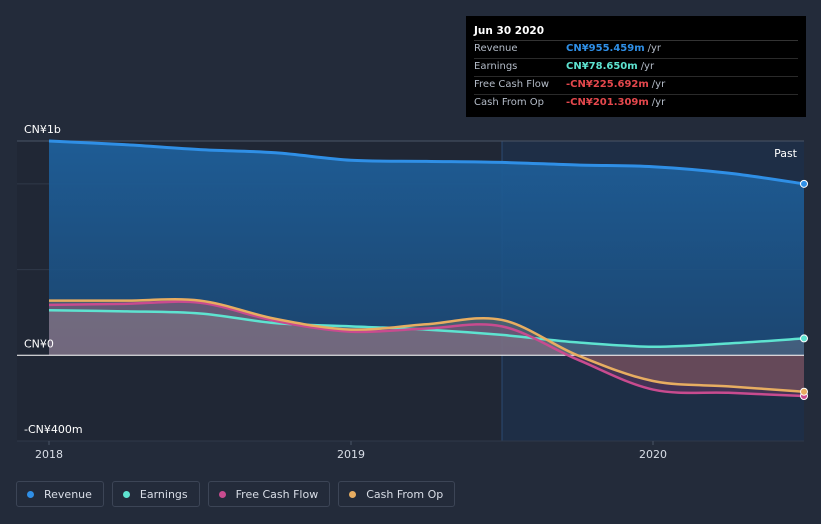  Describe the element at coordinates (804, 338) in the screenshot. I see `point-earnings` at that location.